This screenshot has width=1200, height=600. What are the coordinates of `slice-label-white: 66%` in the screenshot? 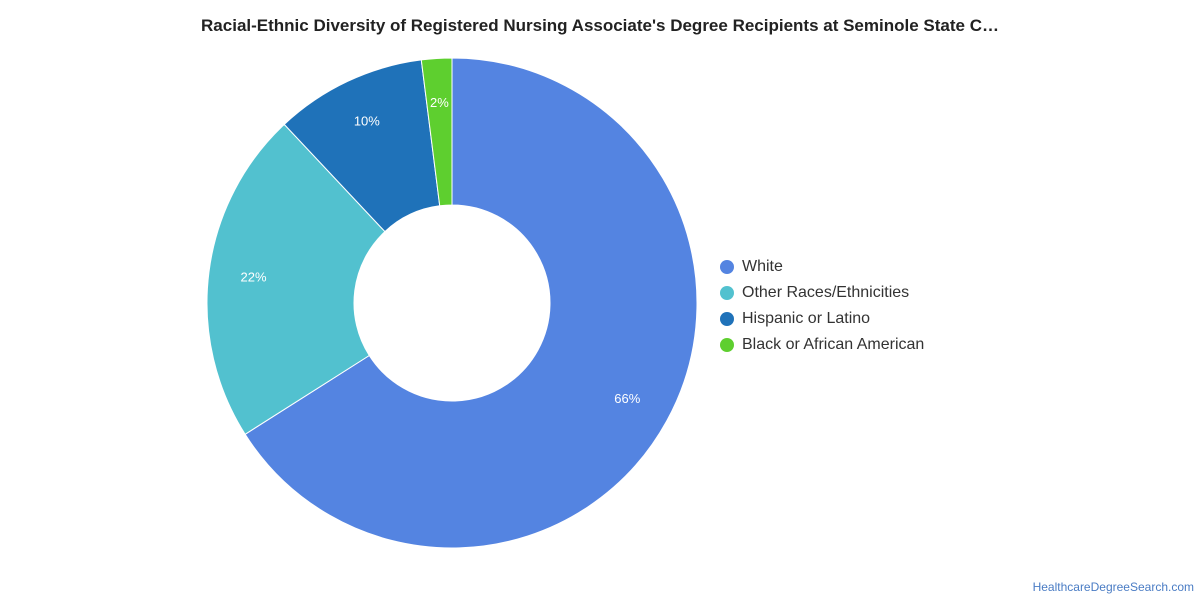 It's located at (627, 398).